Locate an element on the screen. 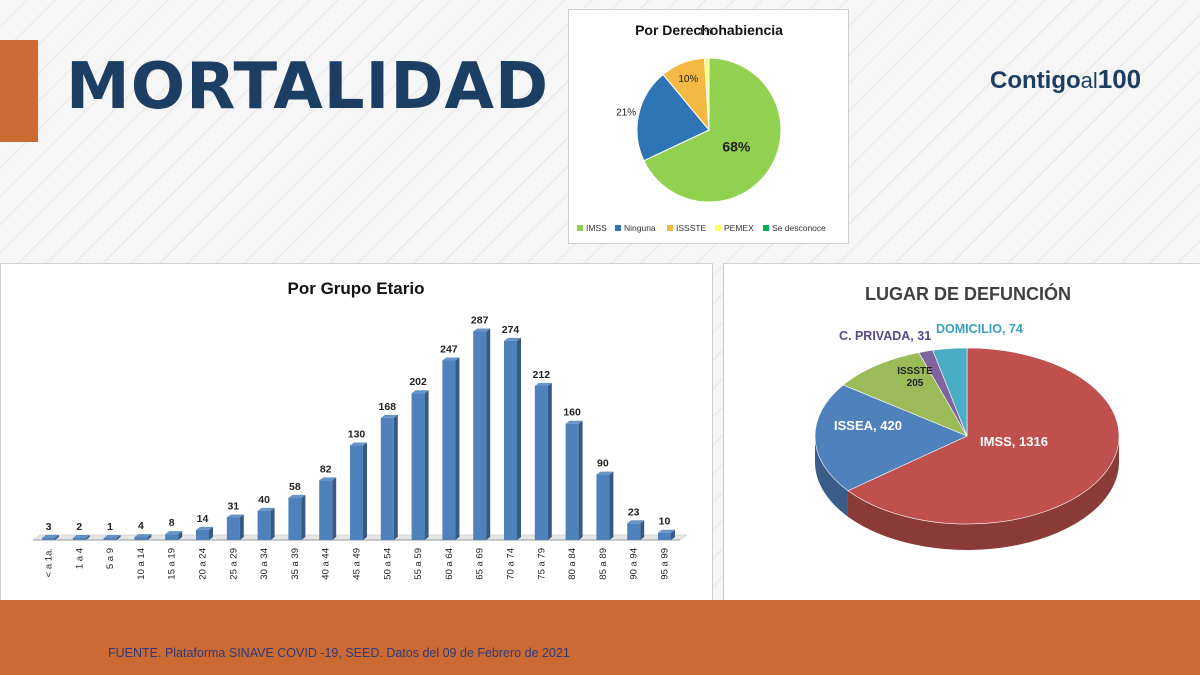  chart-title: LUGAR DE DEFUNCIÓN is located at coordinates (968, 293).